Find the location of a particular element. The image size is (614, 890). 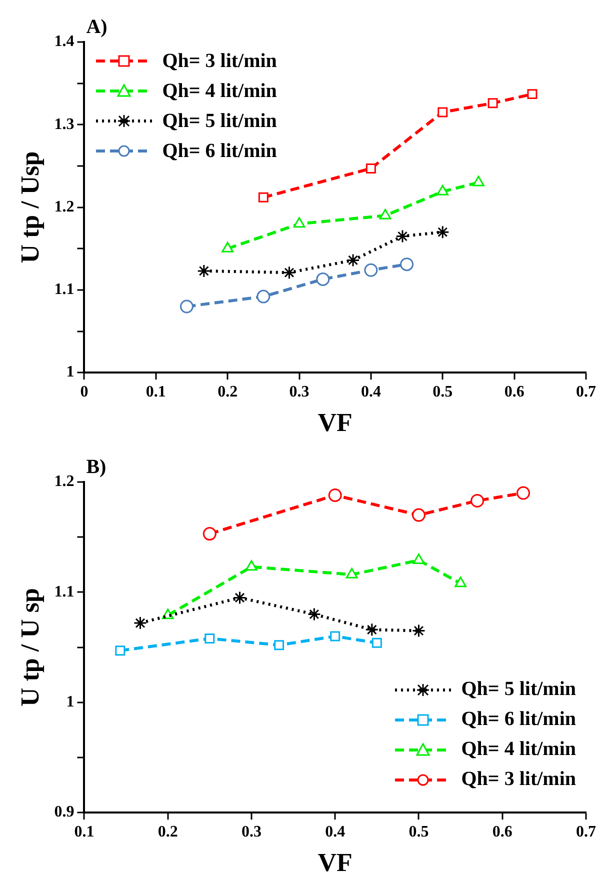

y-tick-label: 0.9 is located at coordinates (64, 812).